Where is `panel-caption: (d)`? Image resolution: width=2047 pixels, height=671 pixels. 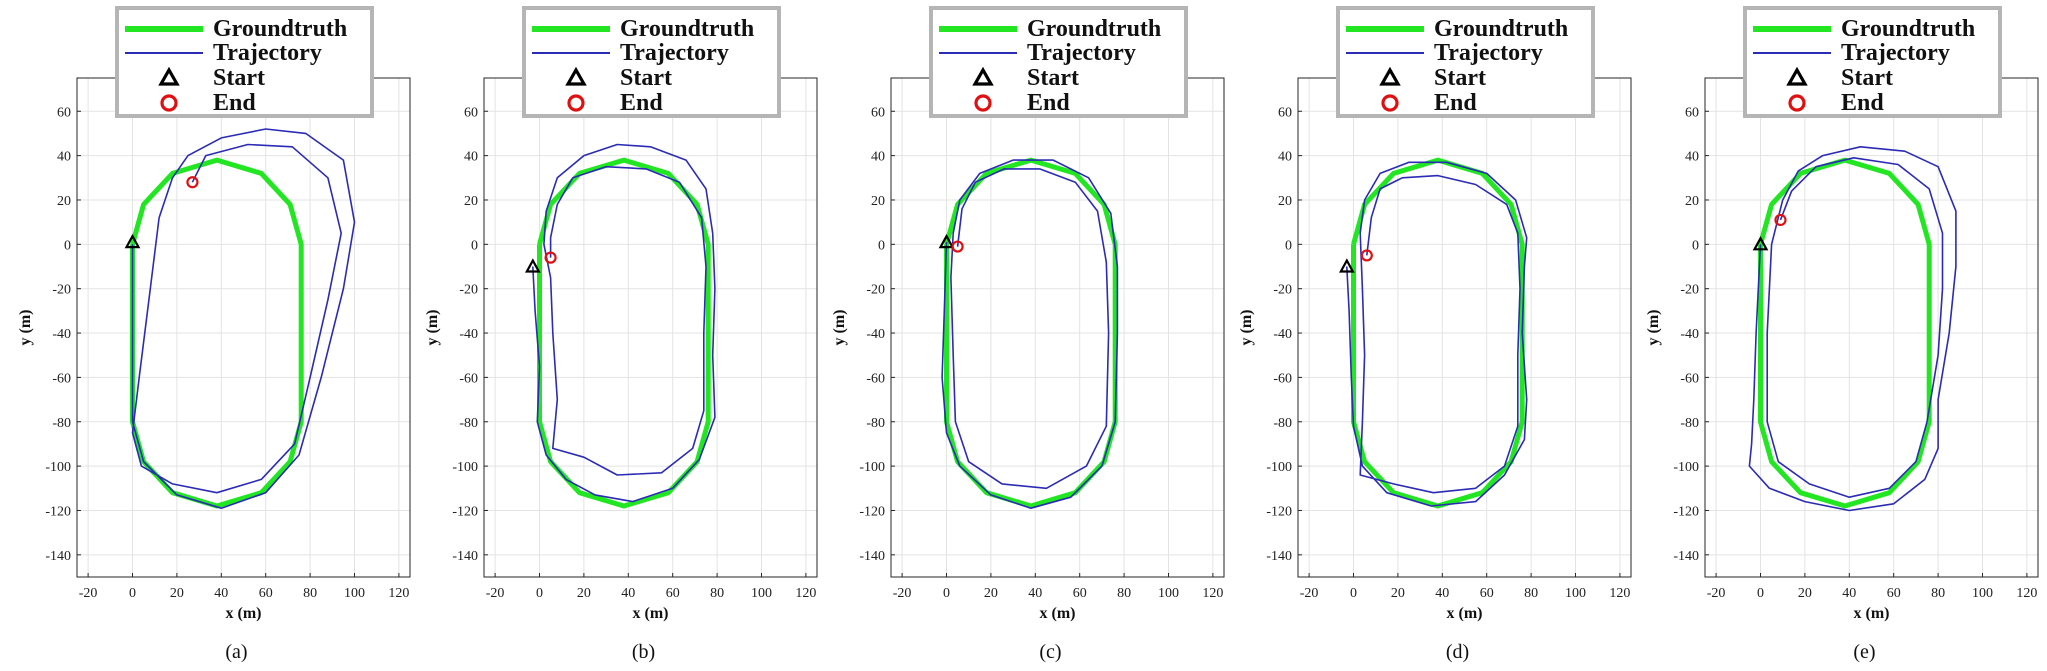 panel-caption: (d) is located at coordinates (1457, 652).